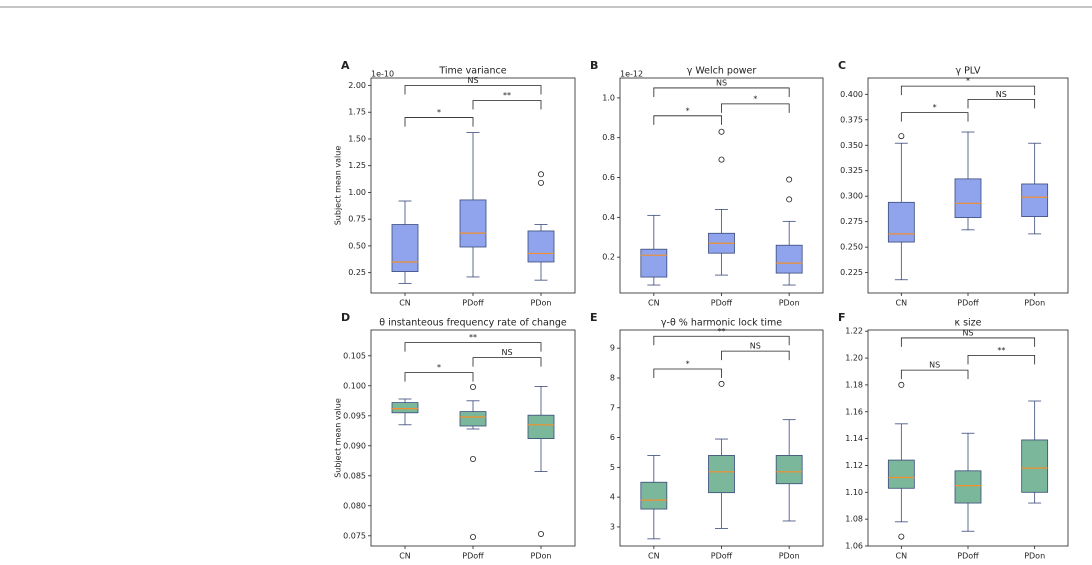 The image size is (1092, 565). What do you see at coordinates (854, 465) in the screenshot?
I see `y-tick-label: 1.12` at bounding box center [854, 465].